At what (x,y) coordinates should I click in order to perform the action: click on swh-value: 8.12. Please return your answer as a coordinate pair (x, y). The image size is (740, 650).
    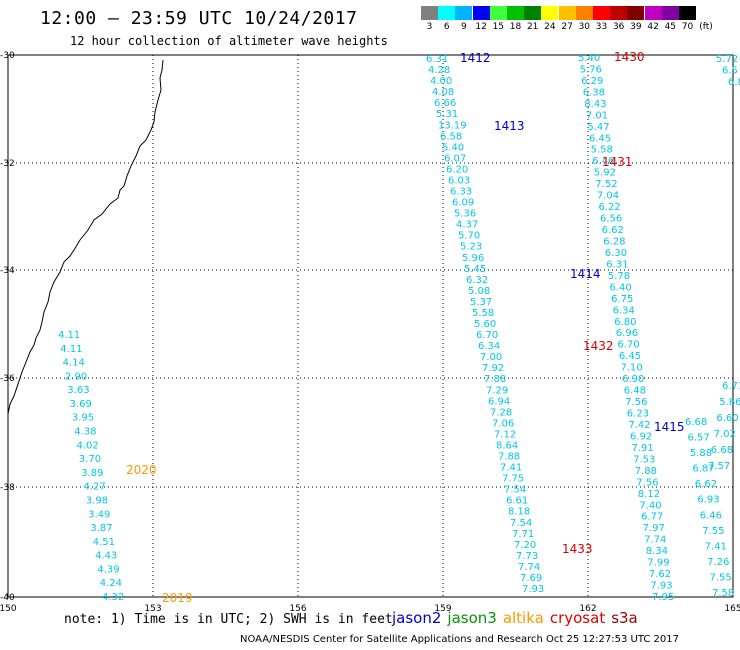
    Looking at the image, I should click on (649, 494).